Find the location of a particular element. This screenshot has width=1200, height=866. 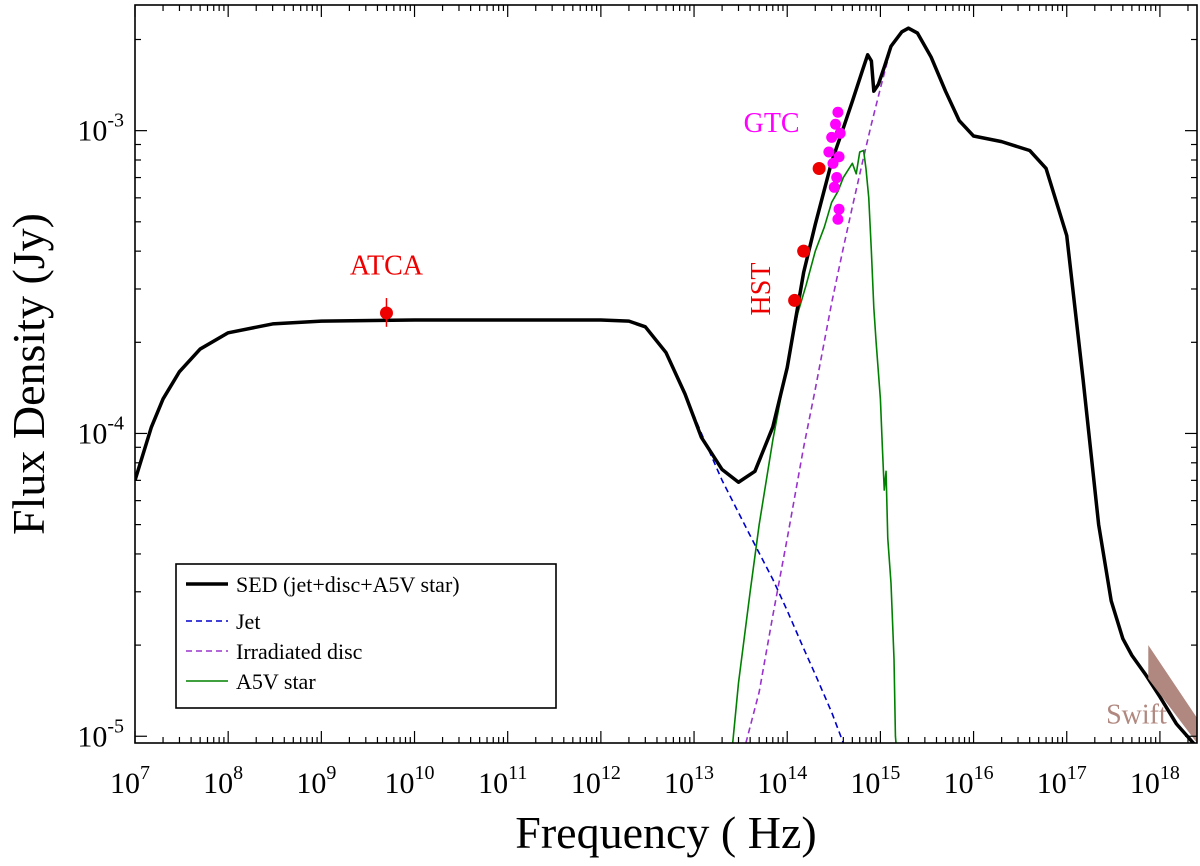

x-axis-title: Frequency ( Hz) is located at coordinates (665, 832).